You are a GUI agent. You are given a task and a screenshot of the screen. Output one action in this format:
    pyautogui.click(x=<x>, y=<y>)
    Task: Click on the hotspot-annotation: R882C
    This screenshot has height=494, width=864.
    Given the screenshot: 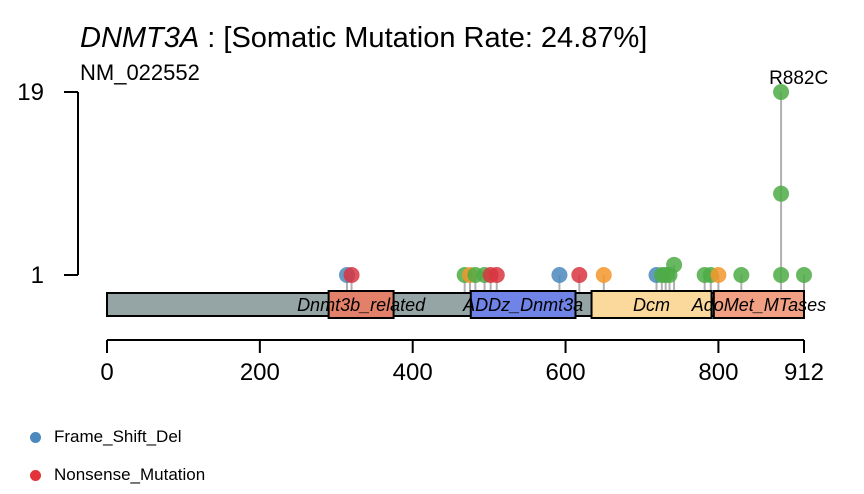 What is the action you would take?
    pyautogui.click(x=798, y=78)
    